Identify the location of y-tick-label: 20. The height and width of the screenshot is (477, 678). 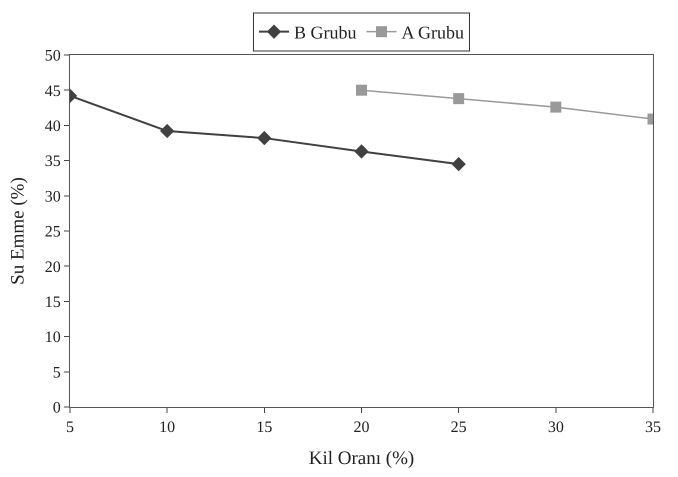
(52, 267).